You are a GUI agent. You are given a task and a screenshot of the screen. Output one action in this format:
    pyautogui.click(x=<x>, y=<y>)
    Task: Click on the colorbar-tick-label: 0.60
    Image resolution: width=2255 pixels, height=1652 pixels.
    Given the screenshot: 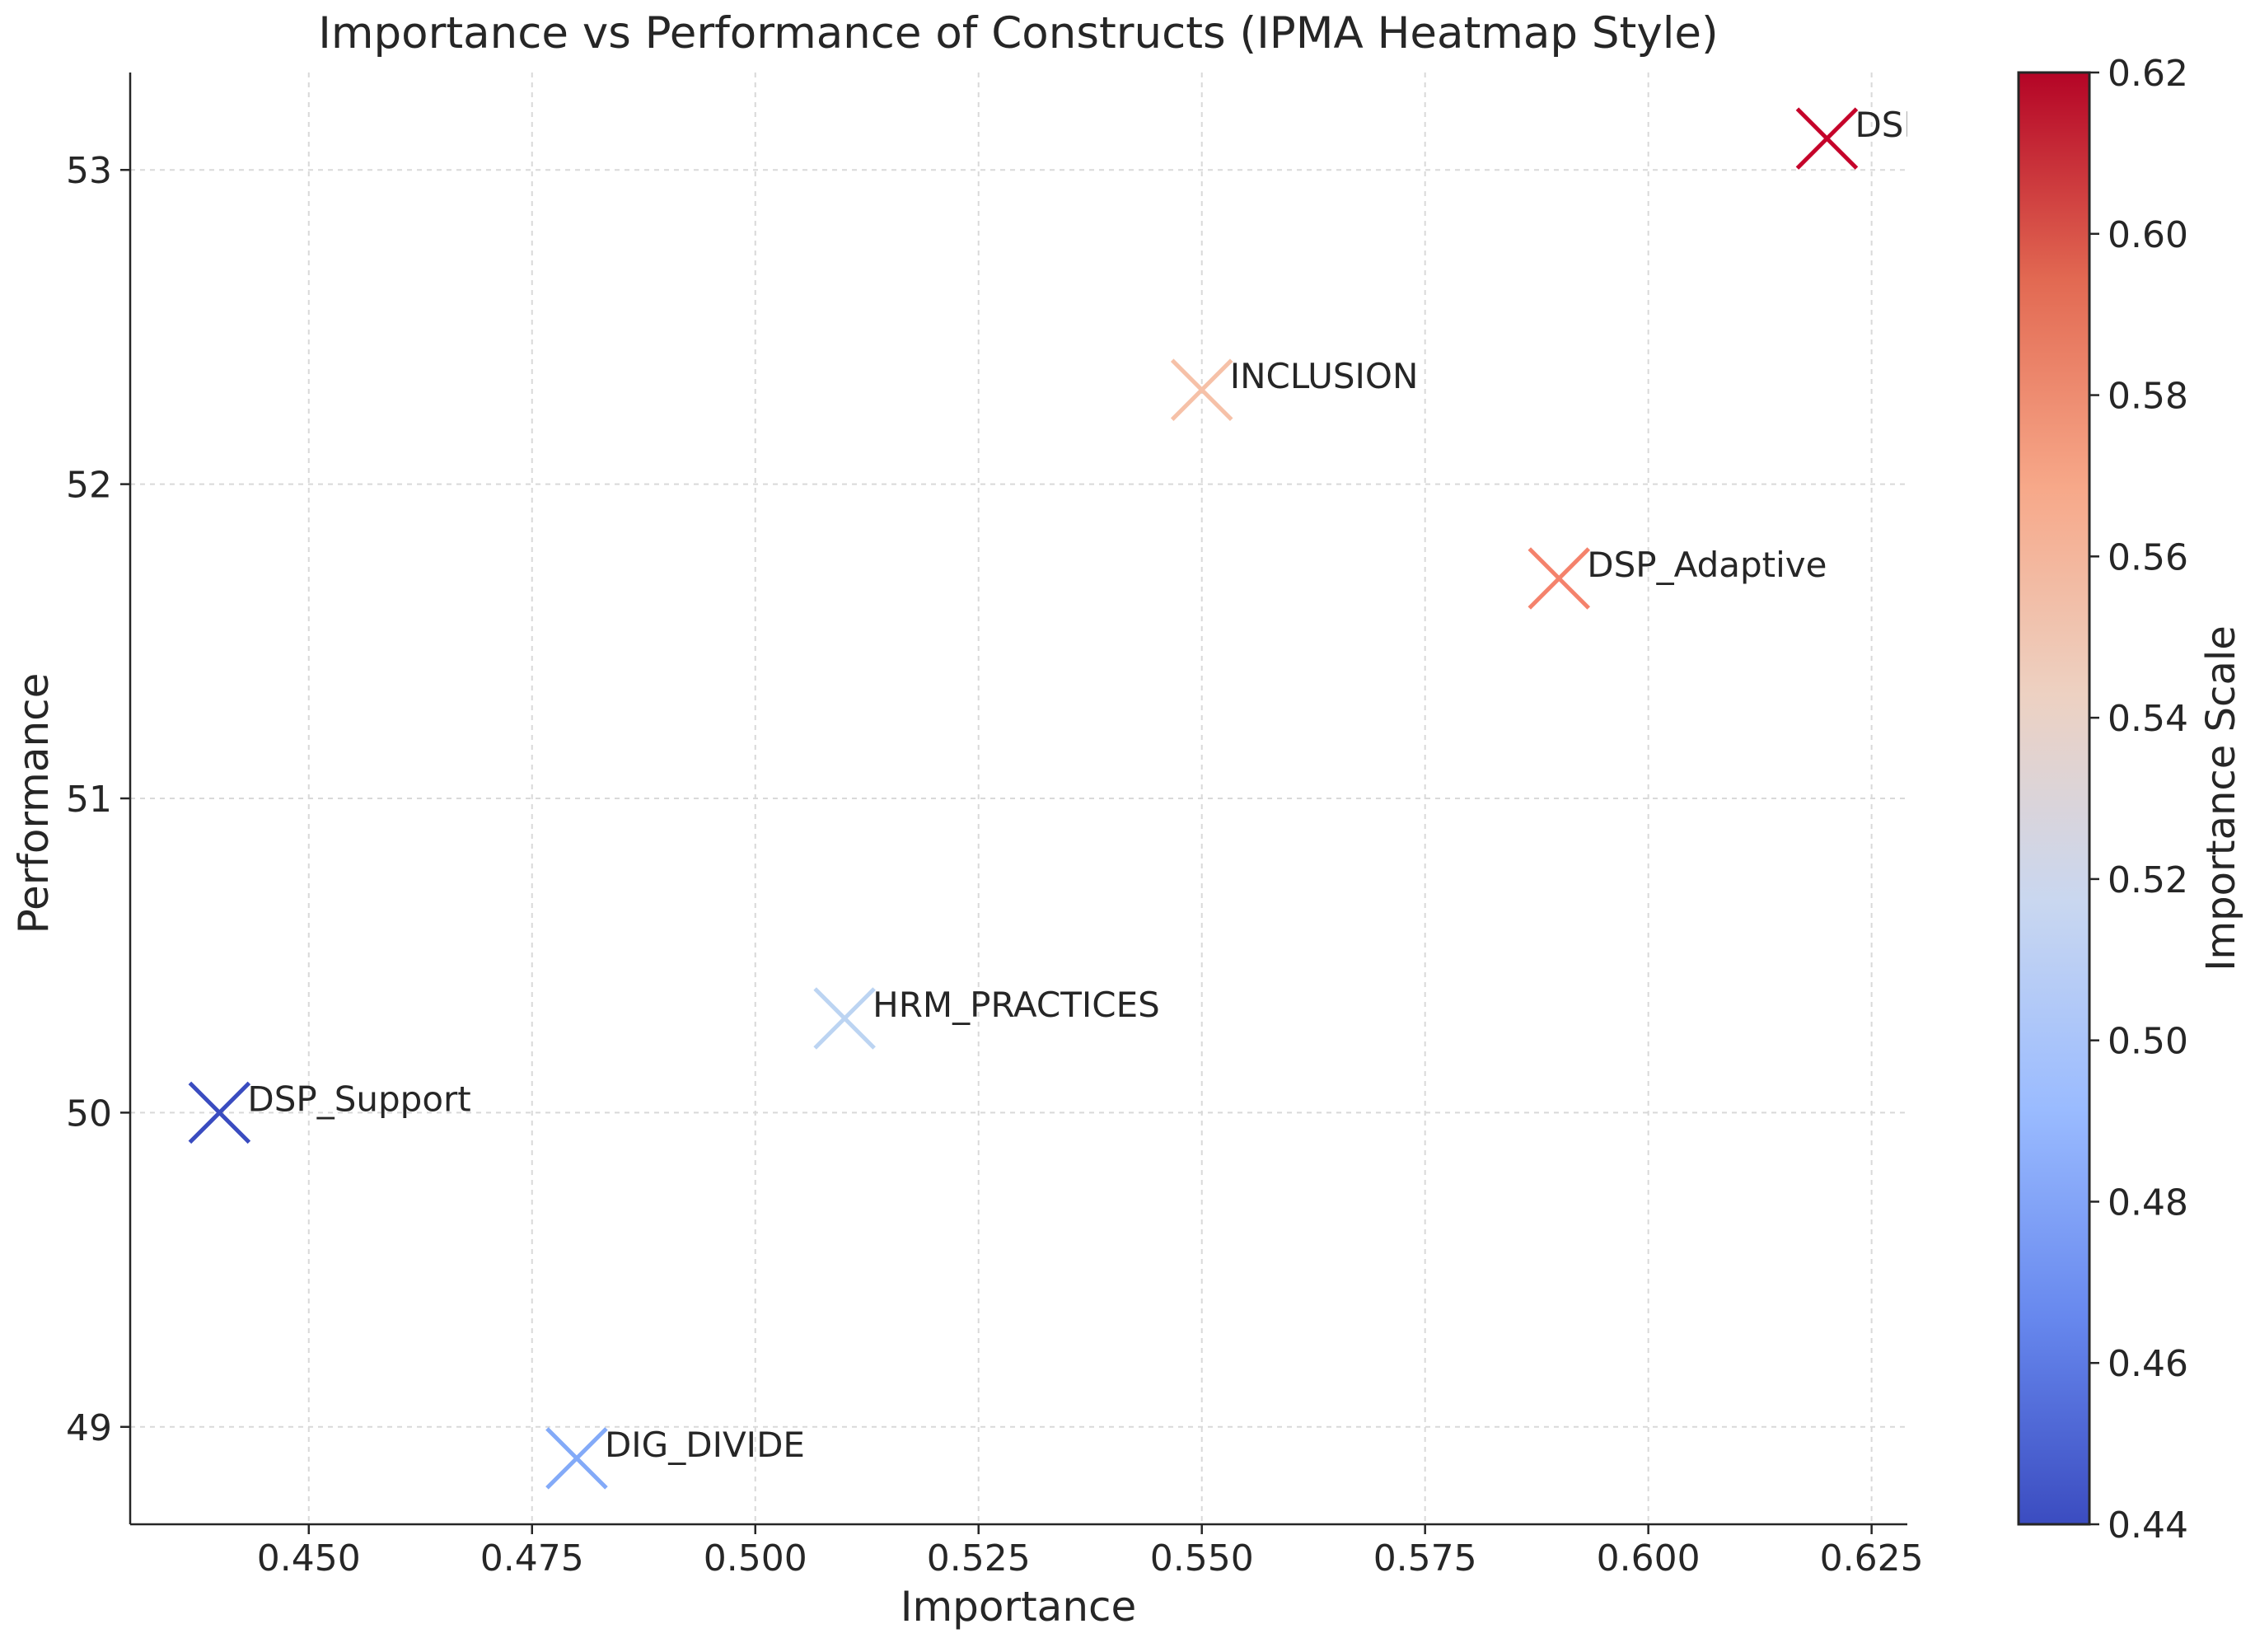 What is the action you would take?
    pyautogui.click(x=2148, y=235)
    